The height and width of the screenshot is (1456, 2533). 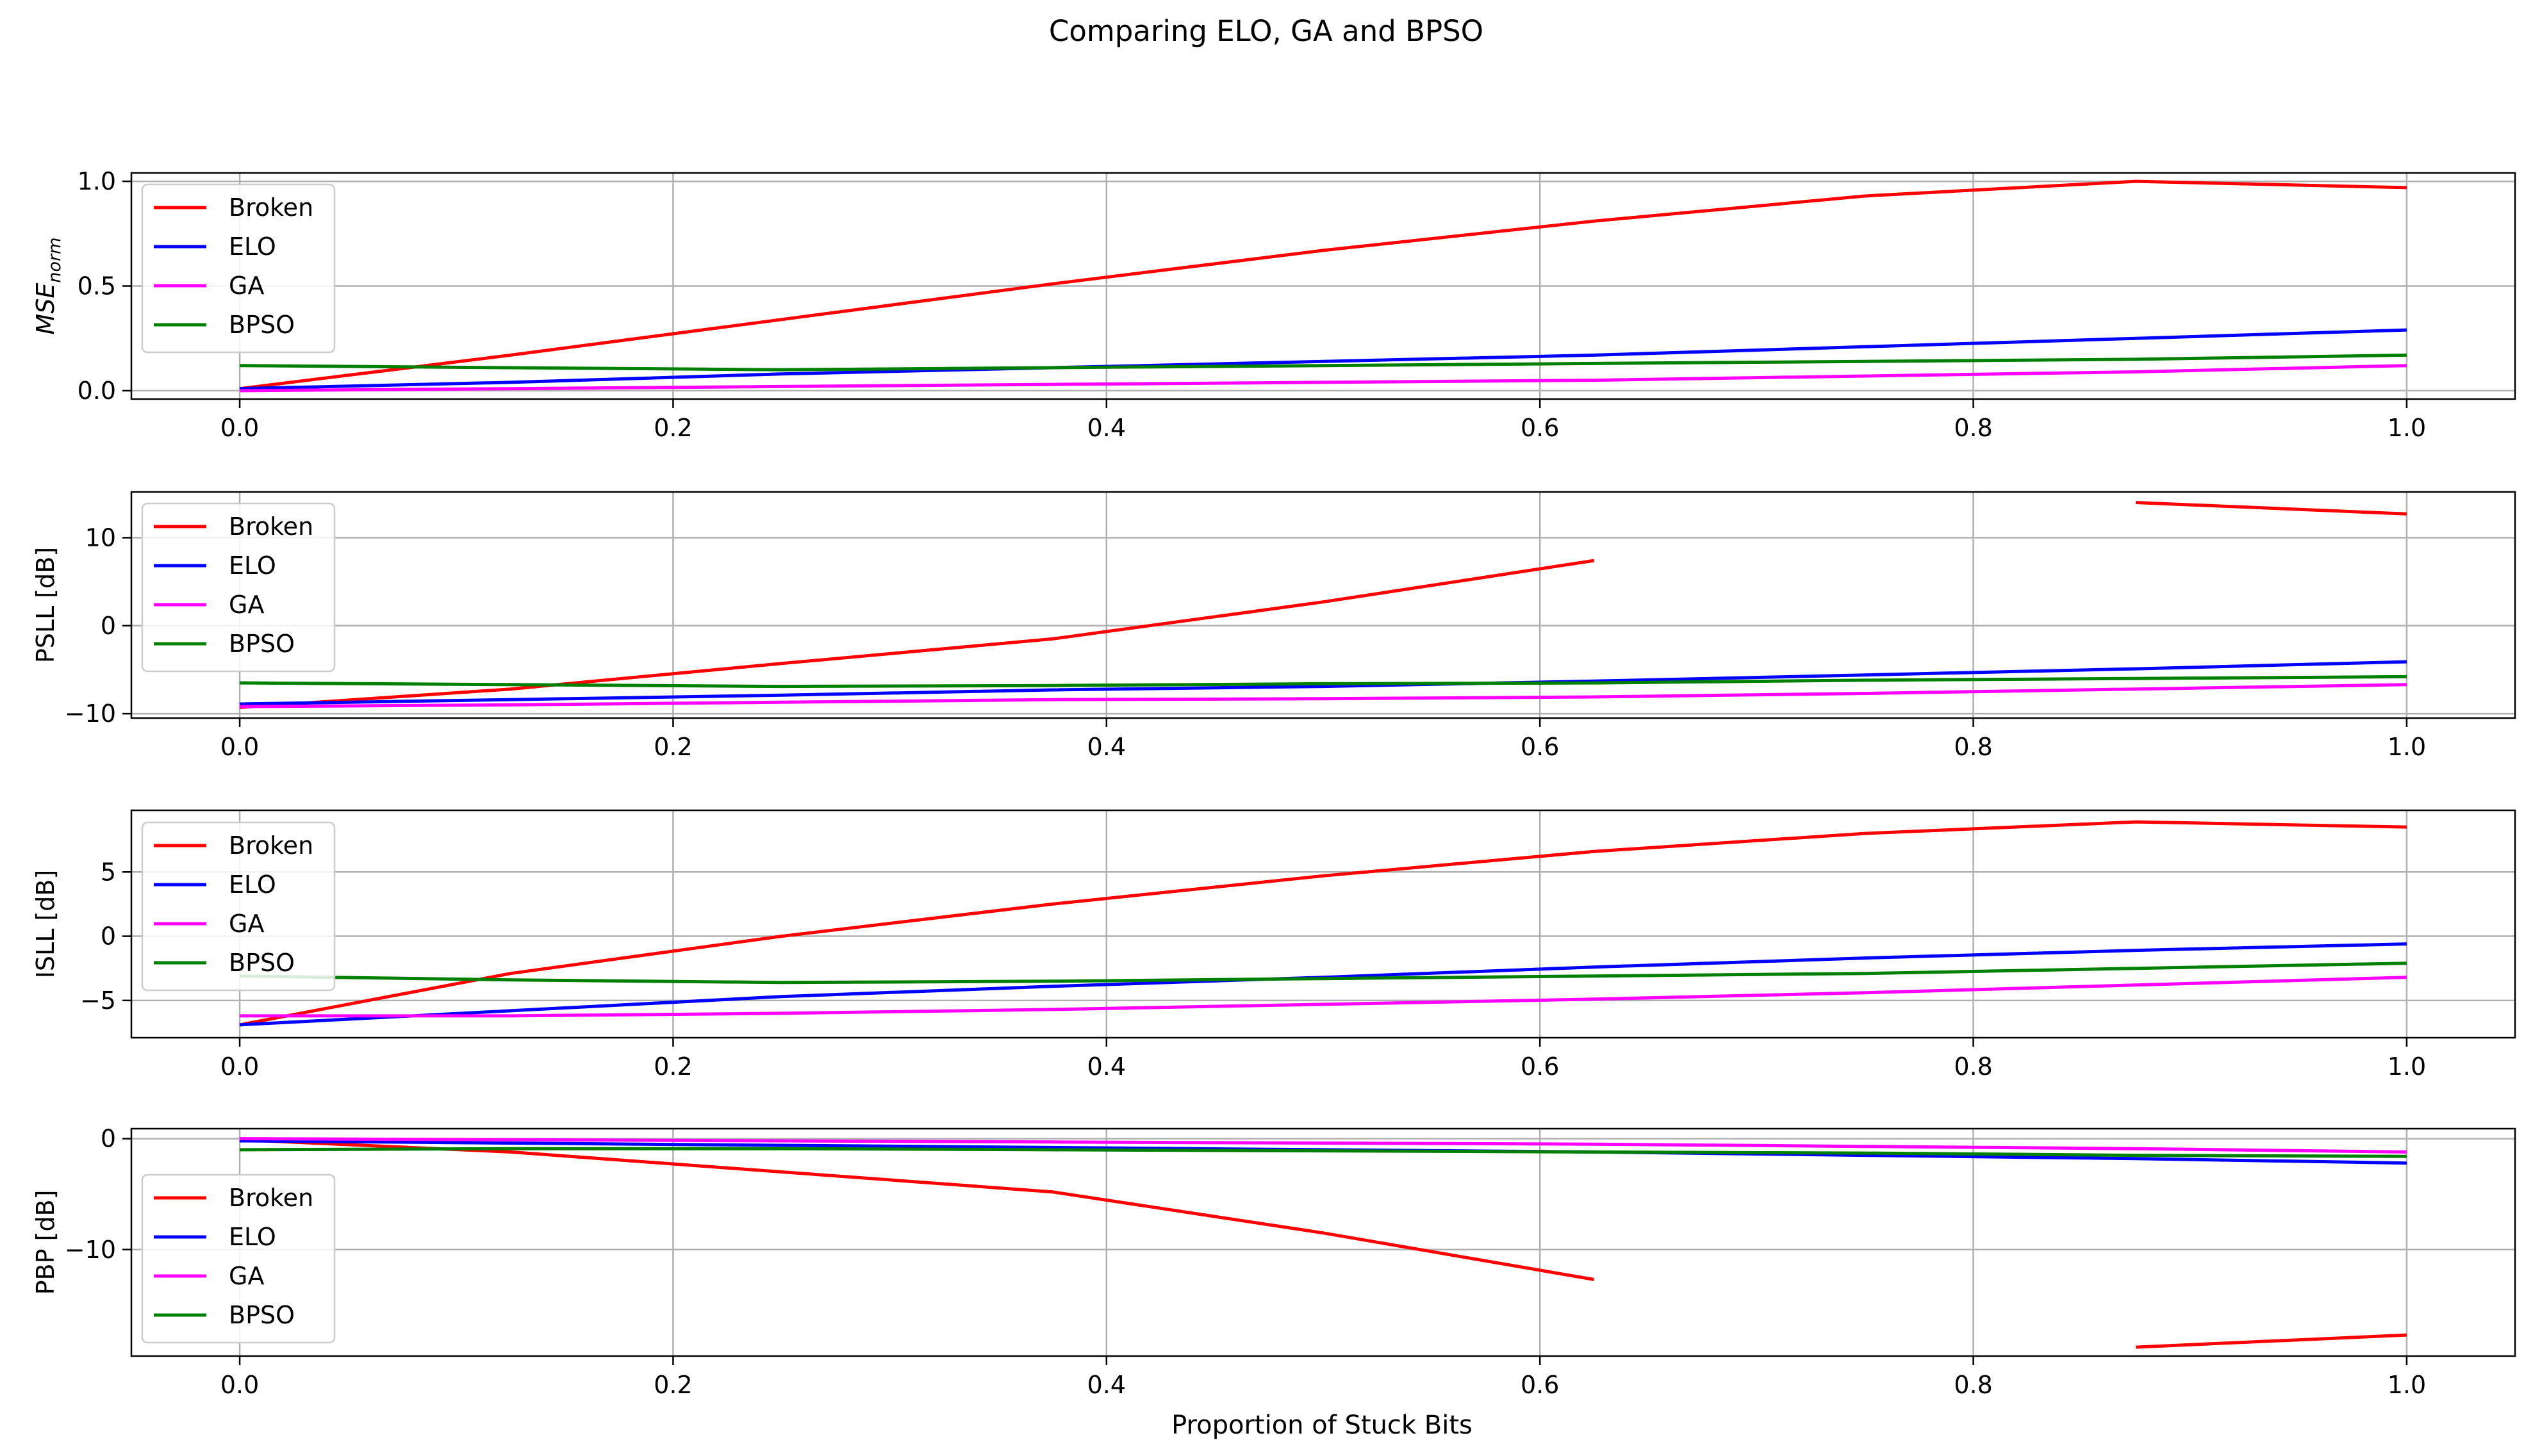 What do you see at coordinates (97, 391) in the screenshot?
I see `y-tick-label: 0.0` at bounding box center [97, 391].